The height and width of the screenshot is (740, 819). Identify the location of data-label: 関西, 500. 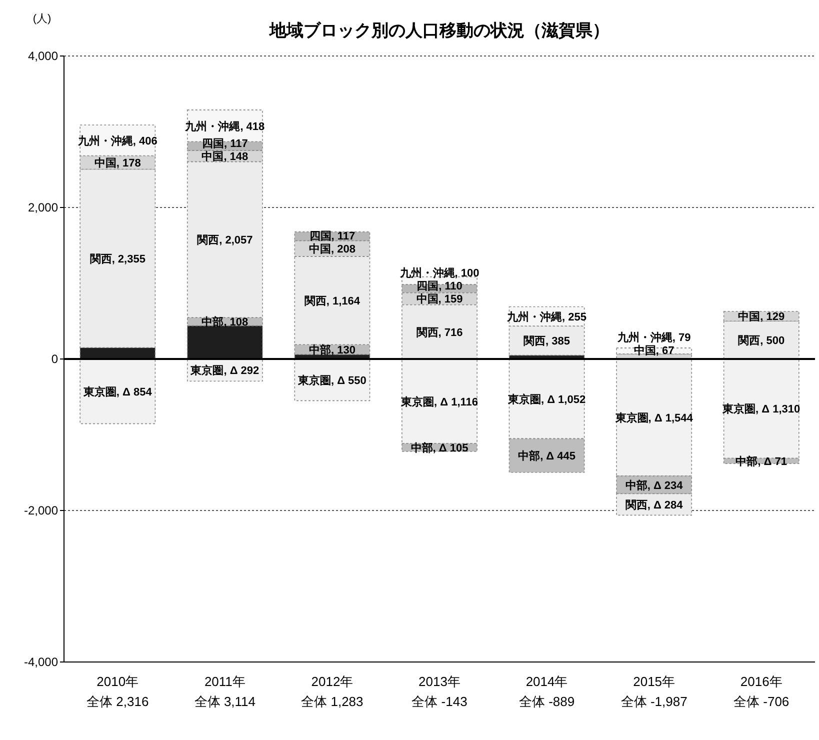
(761, 341).